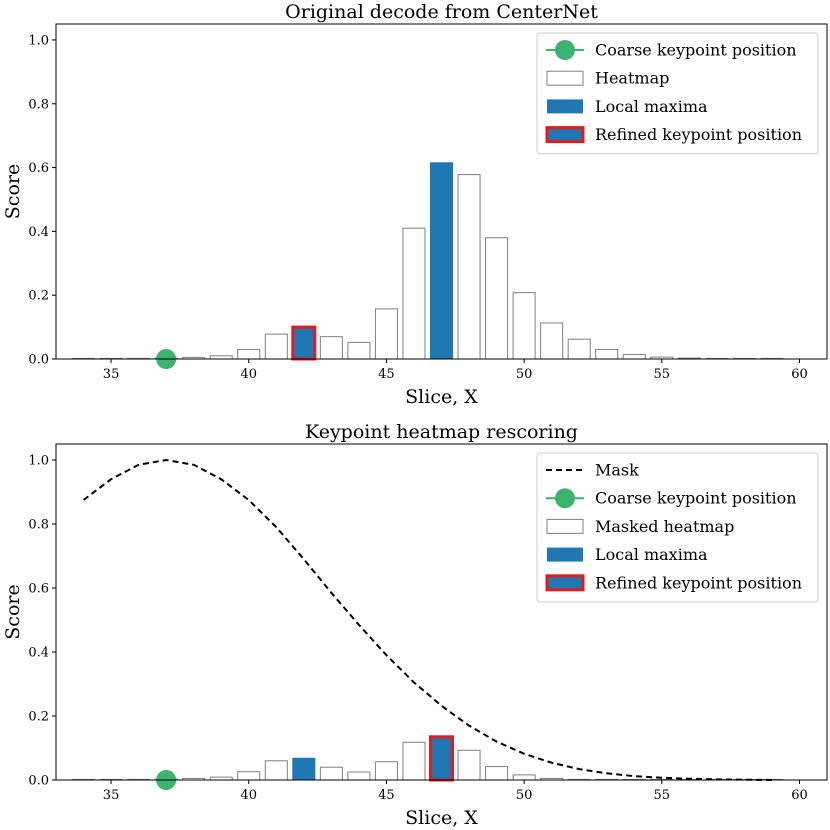 This screenshot has width=830, height=830. I want to click on legend-label-mask: Mask, so click(617, 470).